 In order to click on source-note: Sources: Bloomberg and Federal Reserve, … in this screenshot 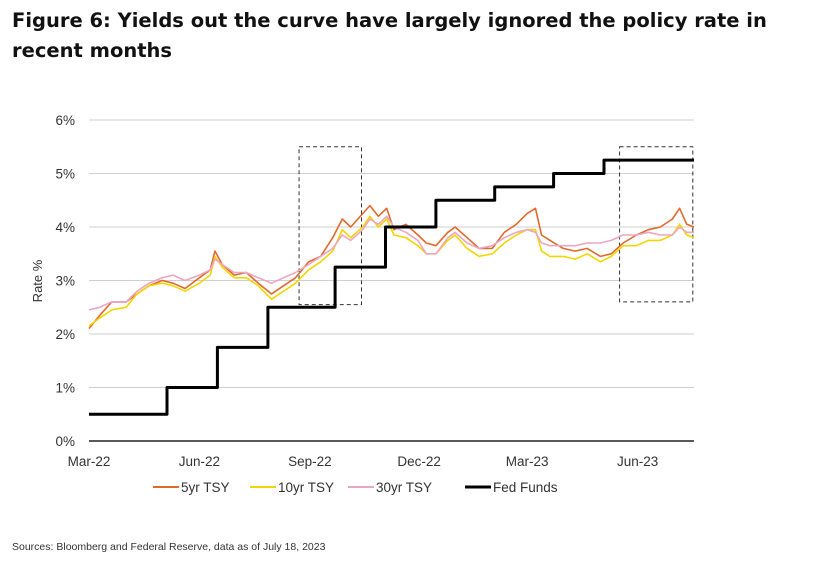, I will do `click(169, 547)`.